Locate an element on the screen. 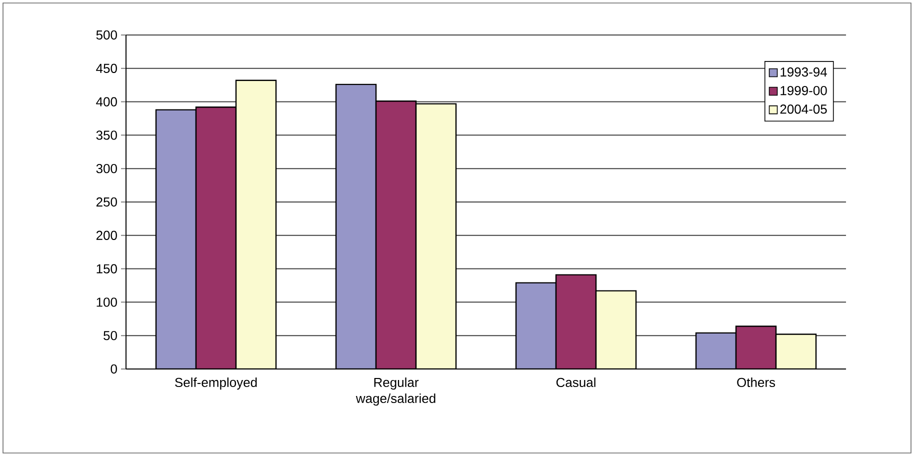 This screenshot has height=456, width=914. x-tick-label: Regular wage/salaried is located at coordinates (396, 392).